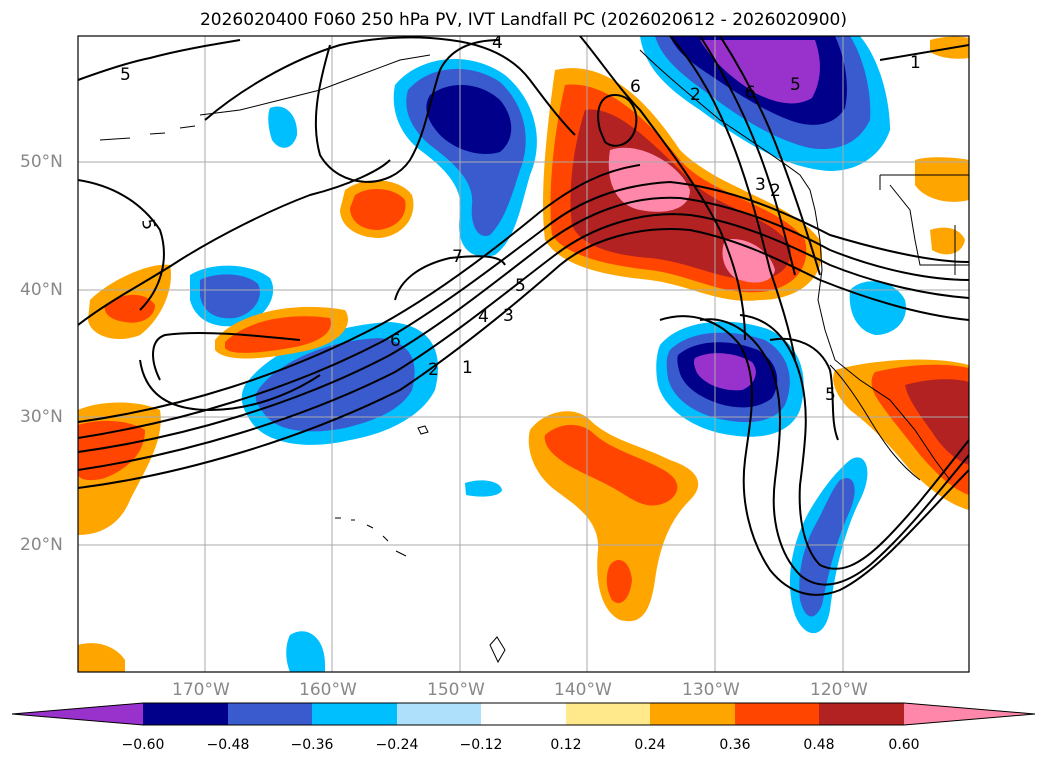  I want to click on lat-label-20n: 20°N, so click(41, 545).